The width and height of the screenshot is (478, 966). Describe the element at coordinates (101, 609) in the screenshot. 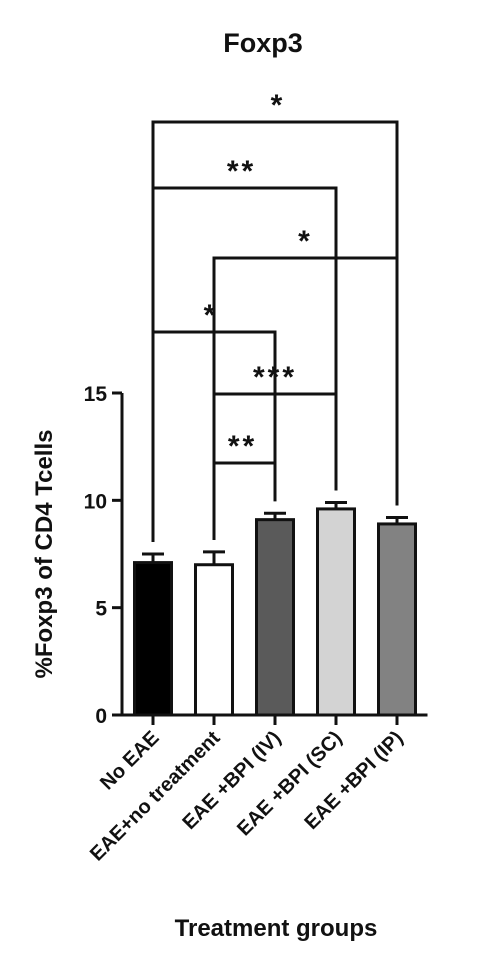

I see `y-tick-label: 5` at that location.